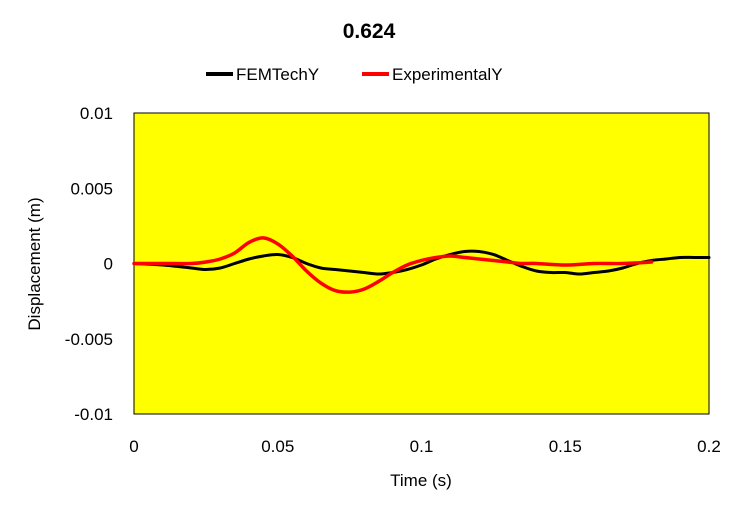  What do you see at coordinates (91, 188) in the screenshot?
I see `y-tick-label: 0.005` at bounding box center [91, 188].